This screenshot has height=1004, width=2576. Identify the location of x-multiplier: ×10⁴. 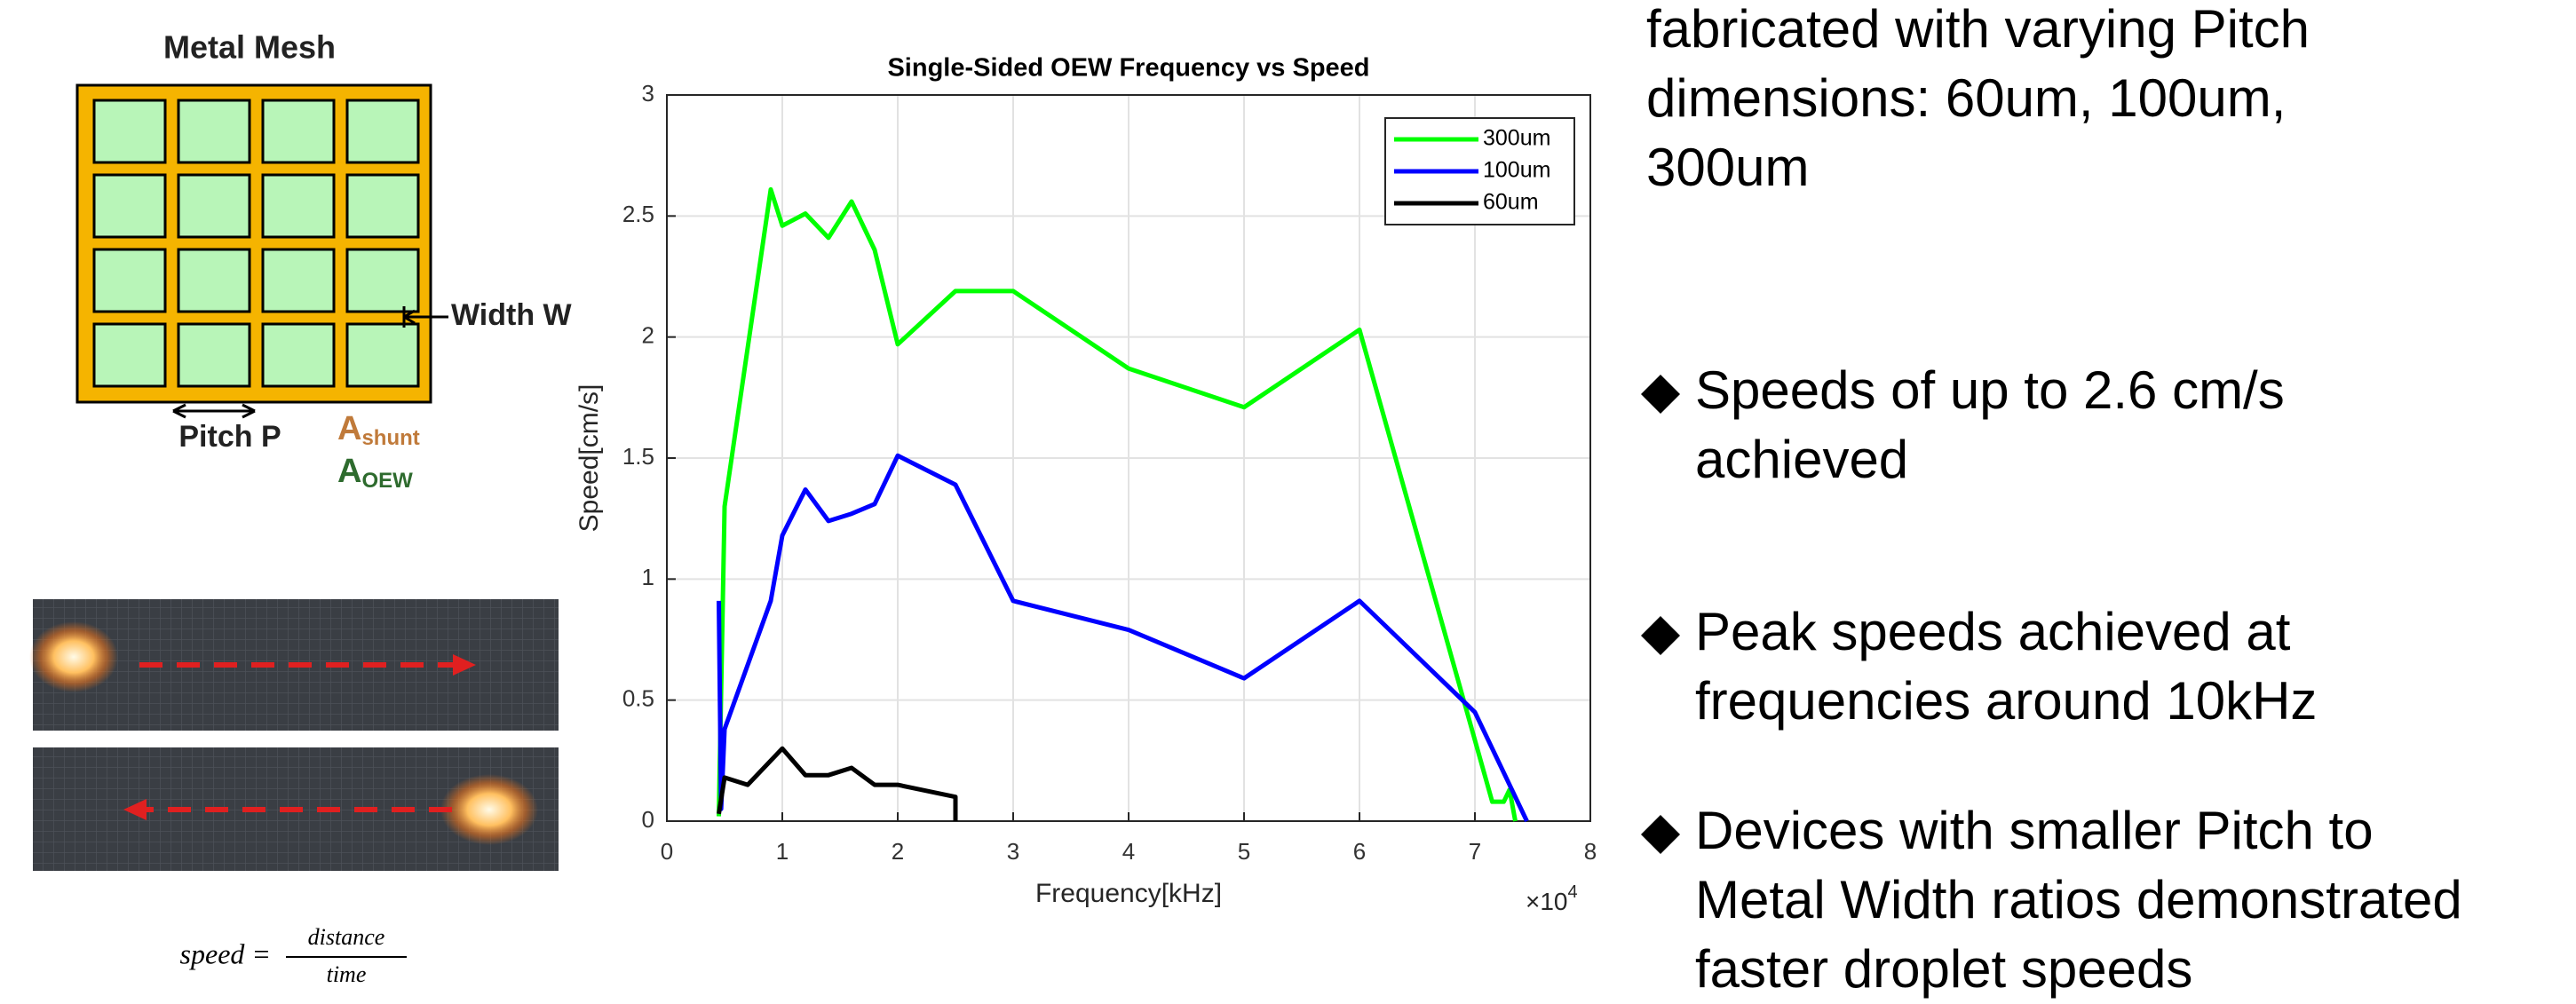
(1552, 899).